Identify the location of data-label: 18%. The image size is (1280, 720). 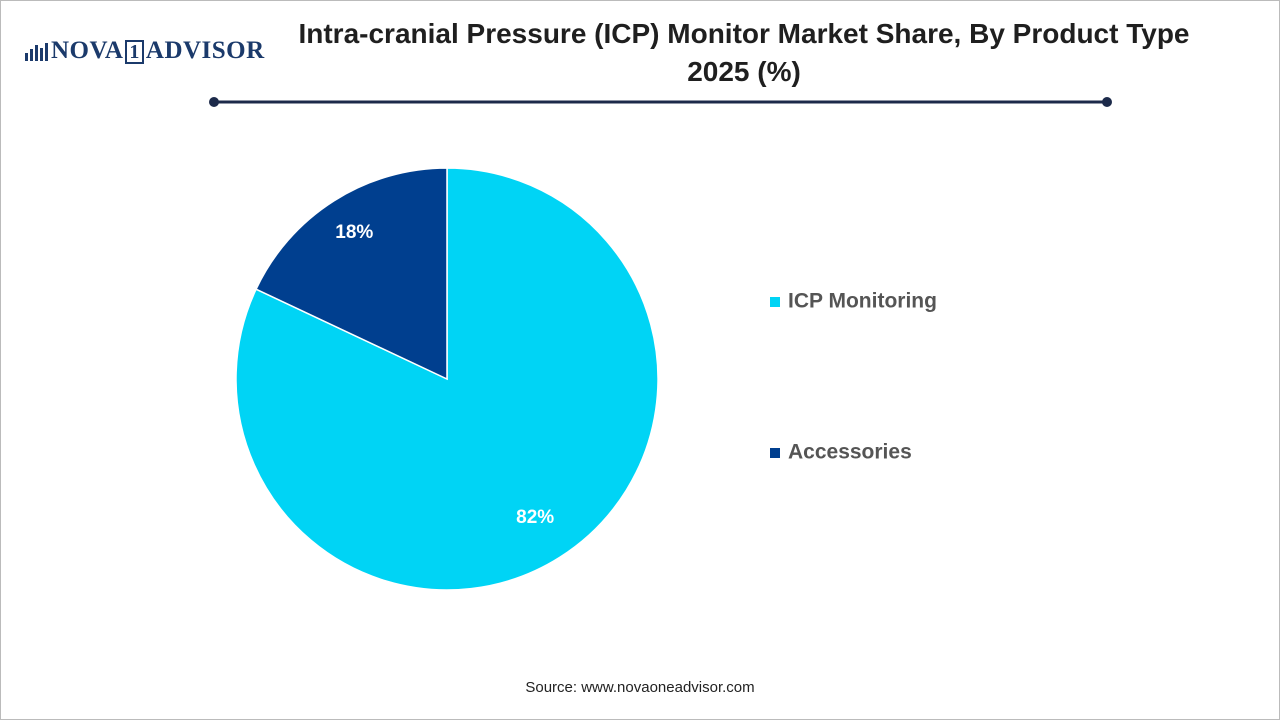
(354, 232).